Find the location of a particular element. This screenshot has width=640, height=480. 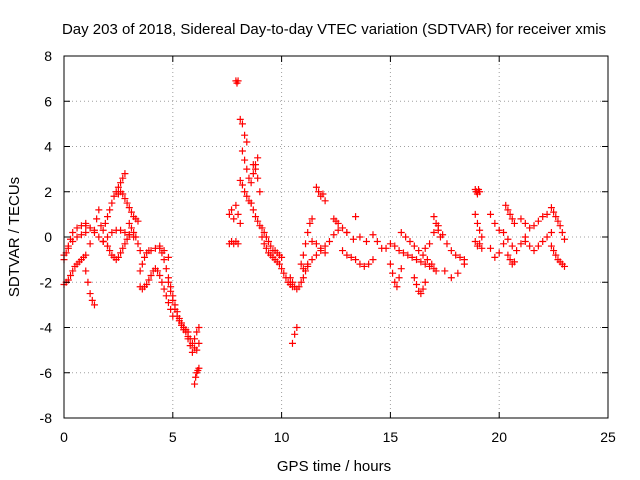

series-aj is located at coordinates (356, 237).